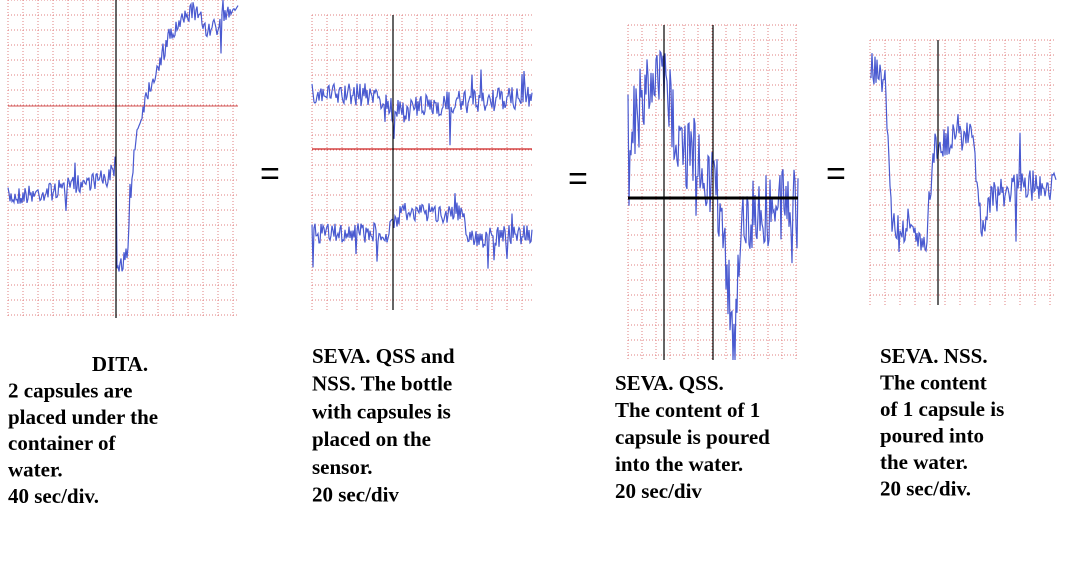 The width and height of the screenshot is (1068, 562). Describe the element at coordinates (382, 384) in the screenshot. I see `caption-line: NSS. The bottle` at that location.